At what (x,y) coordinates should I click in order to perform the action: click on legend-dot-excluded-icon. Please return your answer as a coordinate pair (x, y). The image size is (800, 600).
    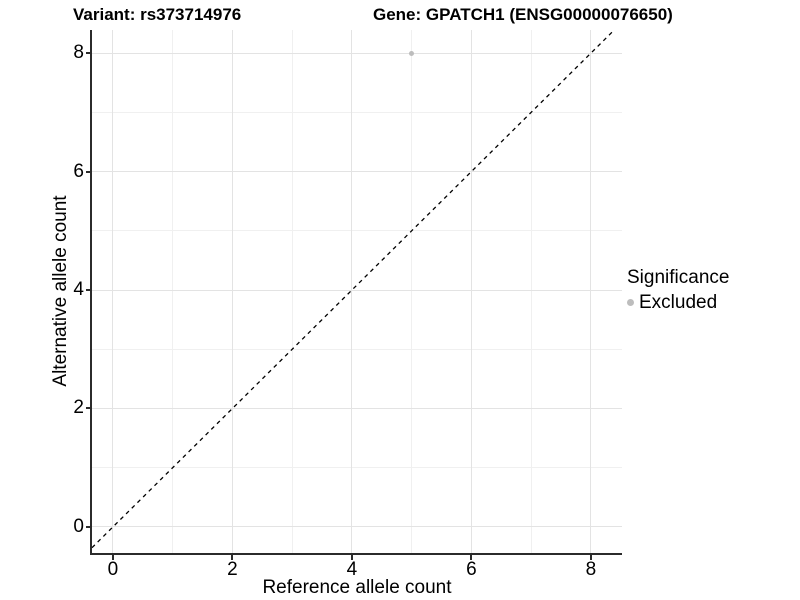
    Looking at the image, I should click on (630, 302).